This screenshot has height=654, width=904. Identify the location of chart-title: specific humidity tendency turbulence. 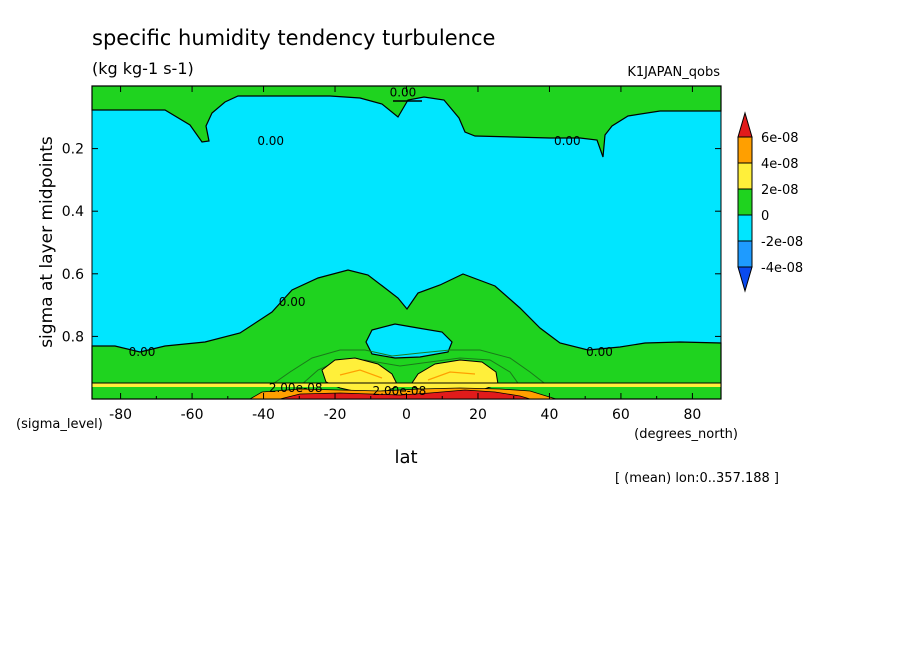
(293, 38).